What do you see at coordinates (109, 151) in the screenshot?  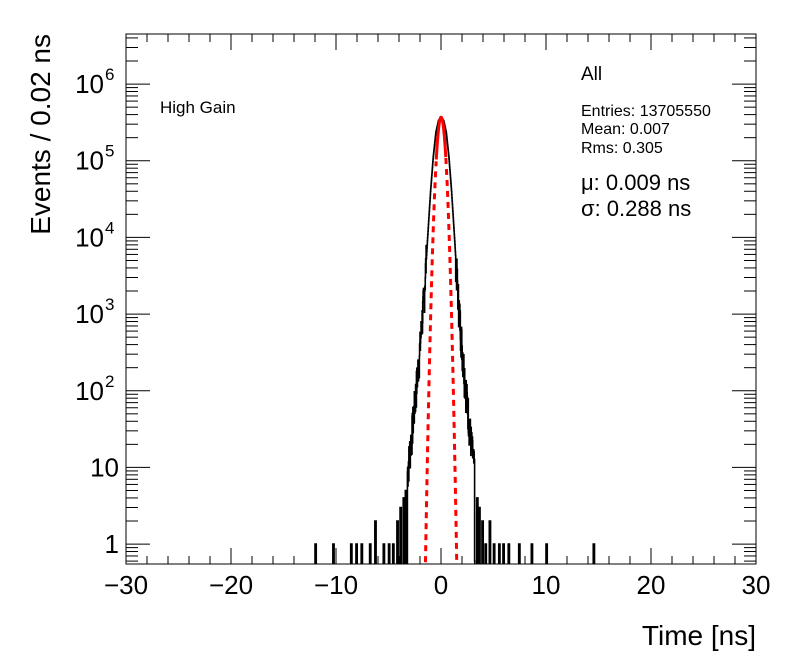 I see `y-tick-exponent: 5` at bounding box center [109, 151].